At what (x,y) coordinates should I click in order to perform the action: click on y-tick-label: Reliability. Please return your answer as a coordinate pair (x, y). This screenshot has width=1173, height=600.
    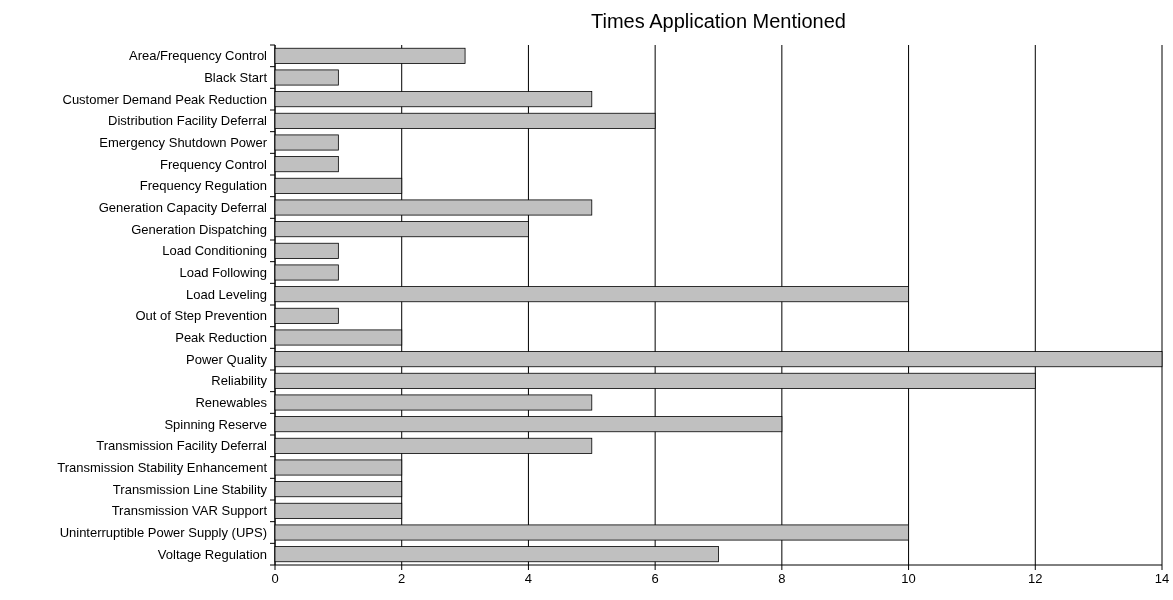
    Looking at the image, I should click on (239, 381).